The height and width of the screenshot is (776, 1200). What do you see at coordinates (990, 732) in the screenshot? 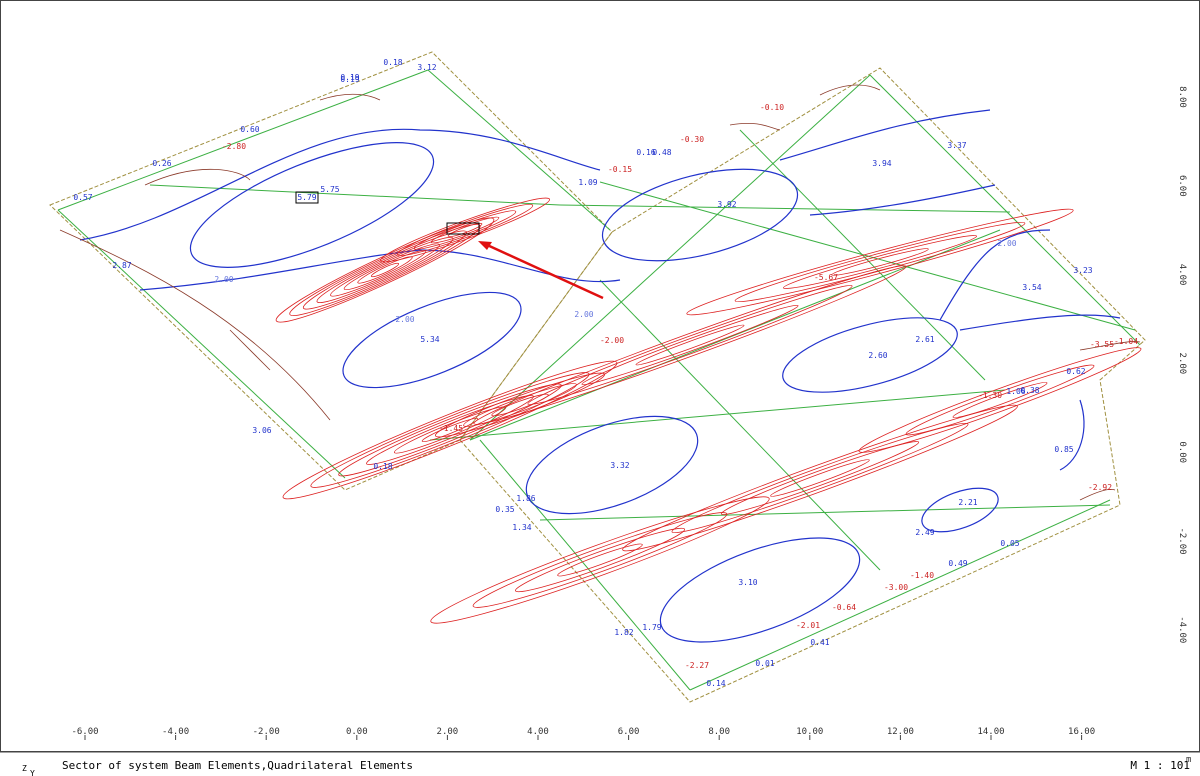
I see `x-tick-label: 14.00` at bounding box center [990, 732].